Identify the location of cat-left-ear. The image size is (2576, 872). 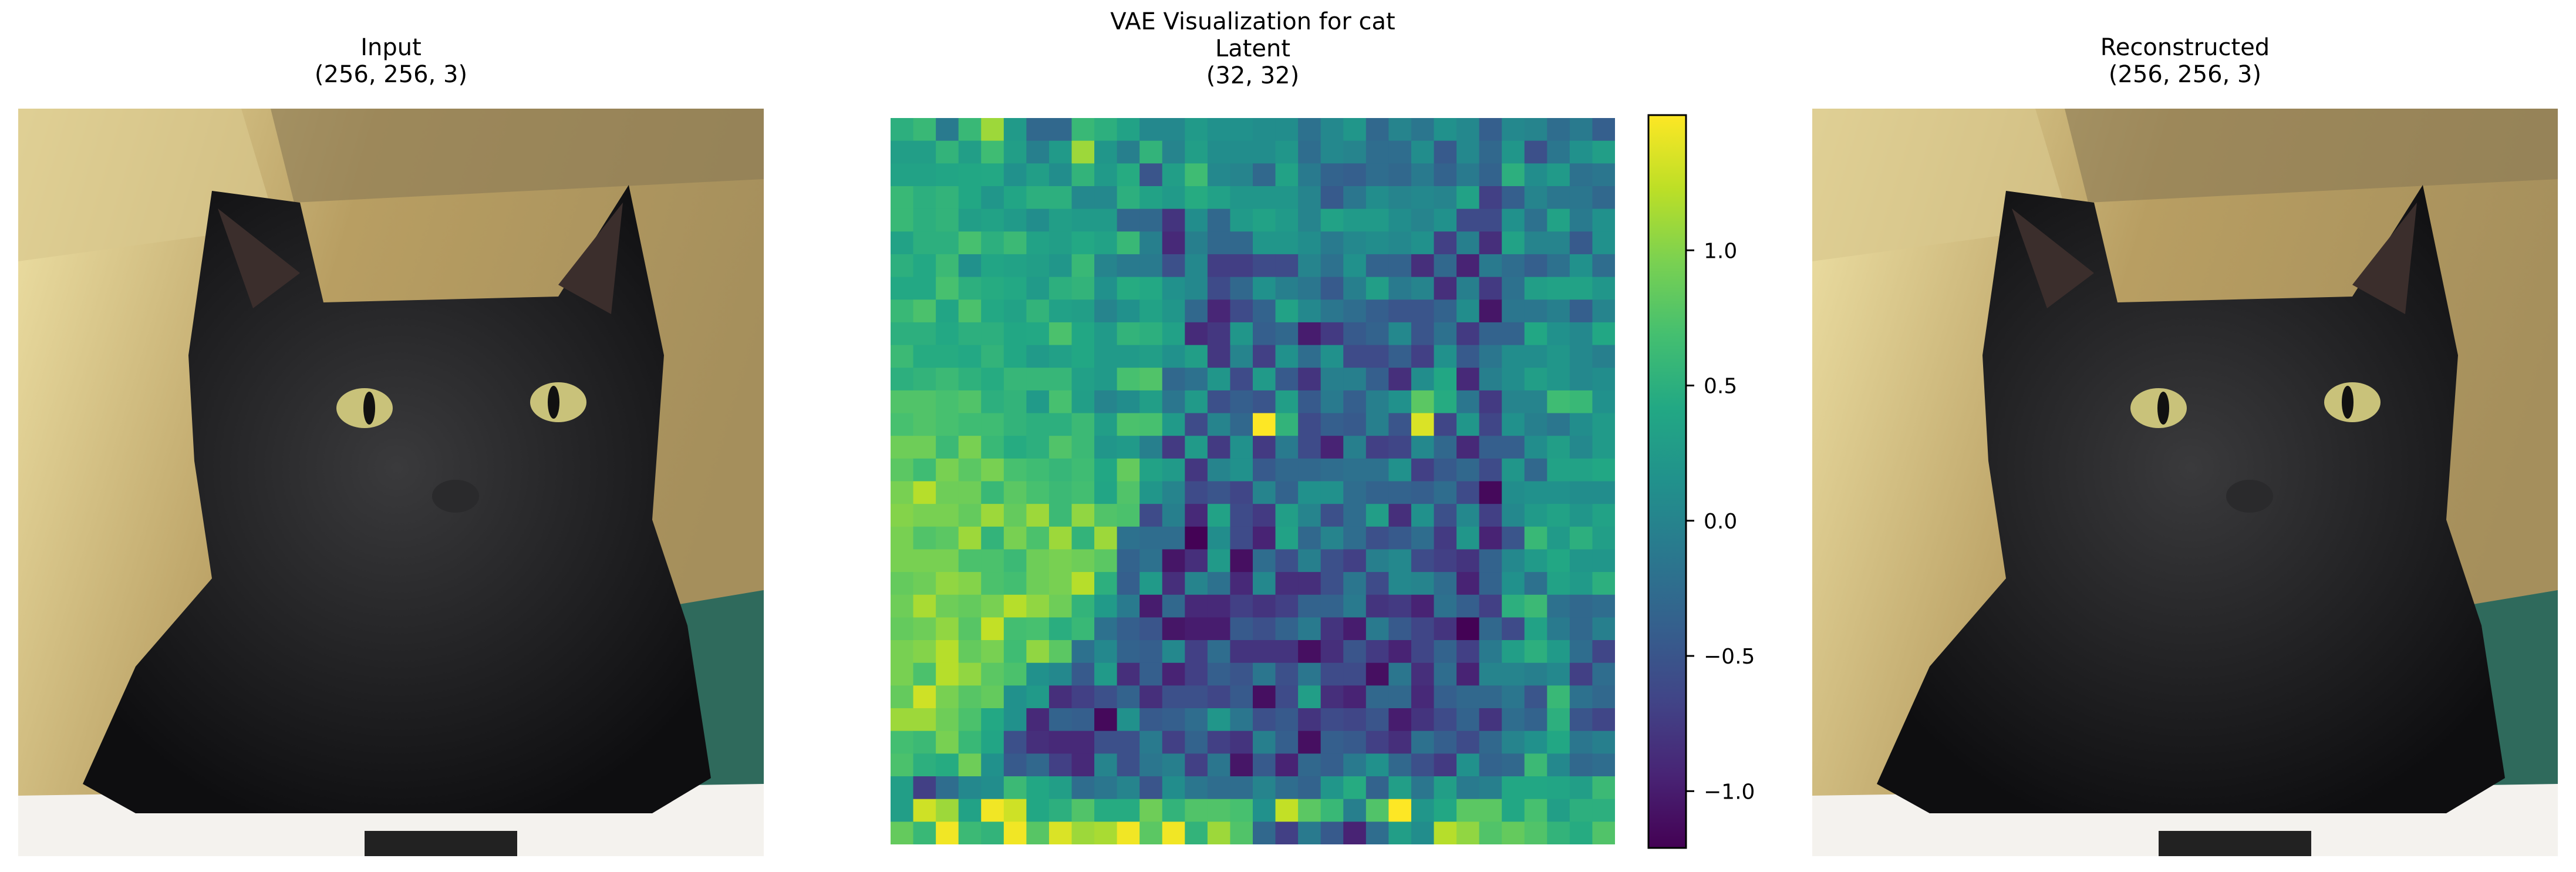
(259, 258).